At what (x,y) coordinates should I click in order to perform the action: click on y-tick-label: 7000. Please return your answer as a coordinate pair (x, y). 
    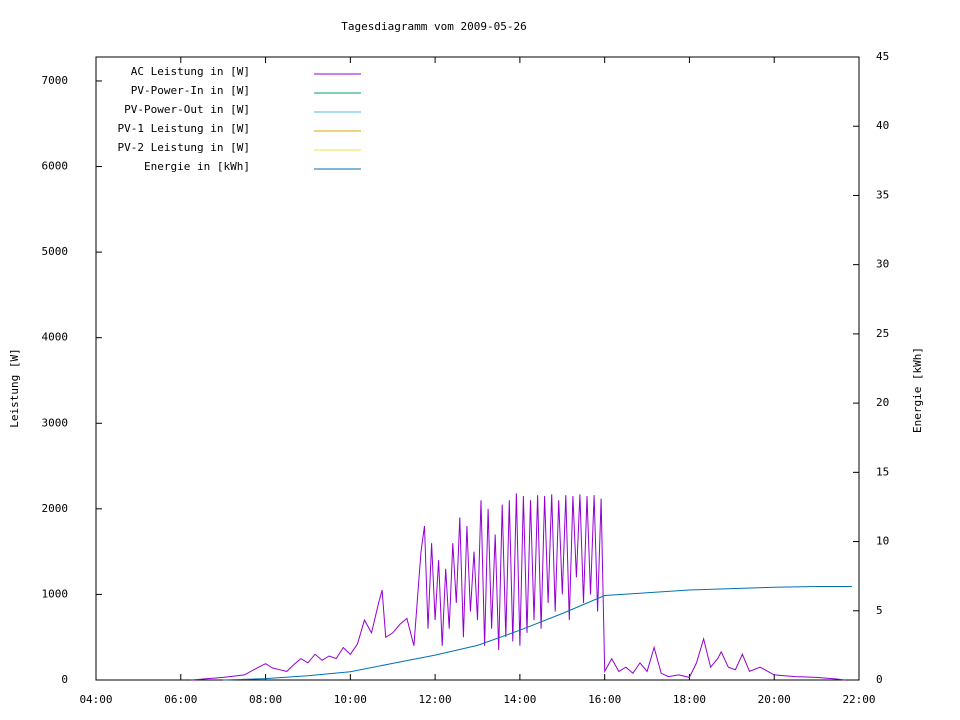
    Looking at the image, I should click on (55, 80).